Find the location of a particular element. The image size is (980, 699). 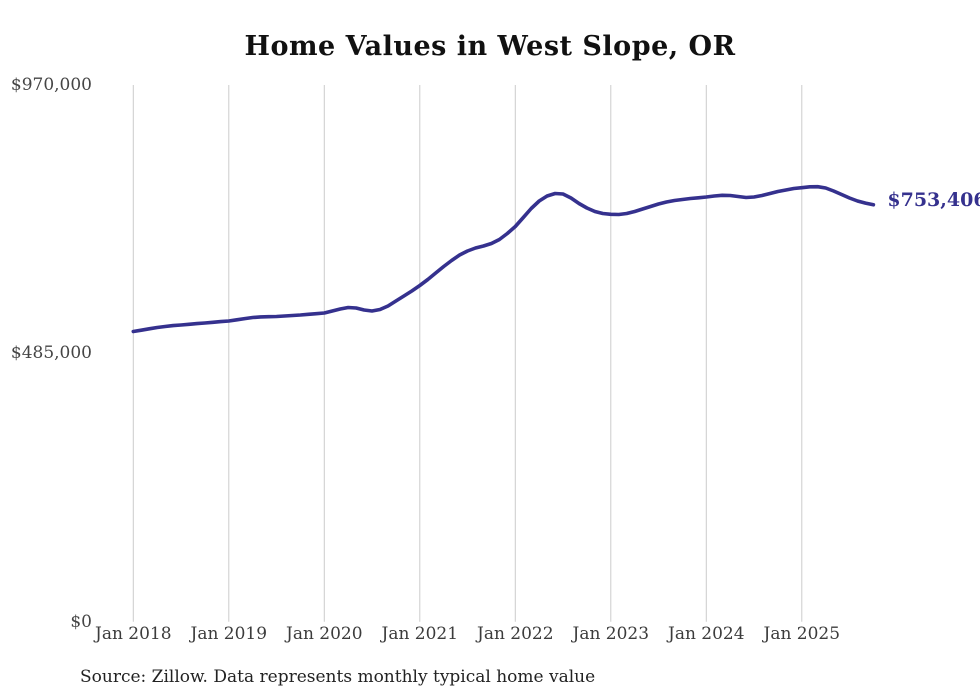

chart-title: Home Values in West Slope, OR is located at coordinates (490, 46).